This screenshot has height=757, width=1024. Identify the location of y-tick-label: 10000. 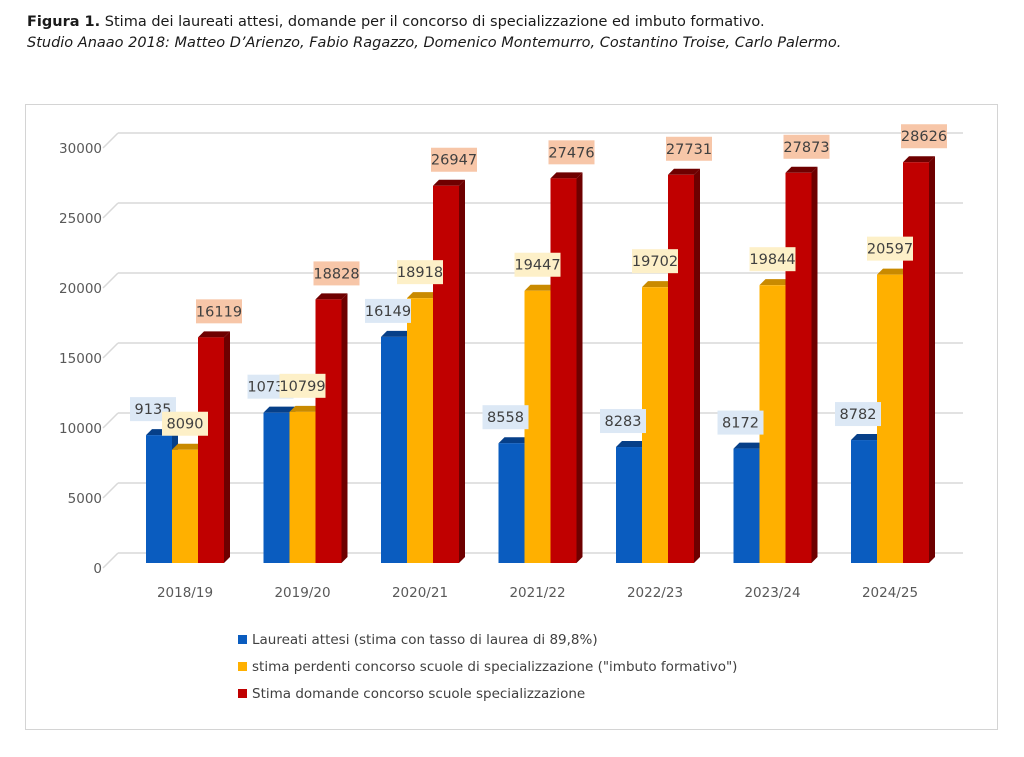
(80, 429).